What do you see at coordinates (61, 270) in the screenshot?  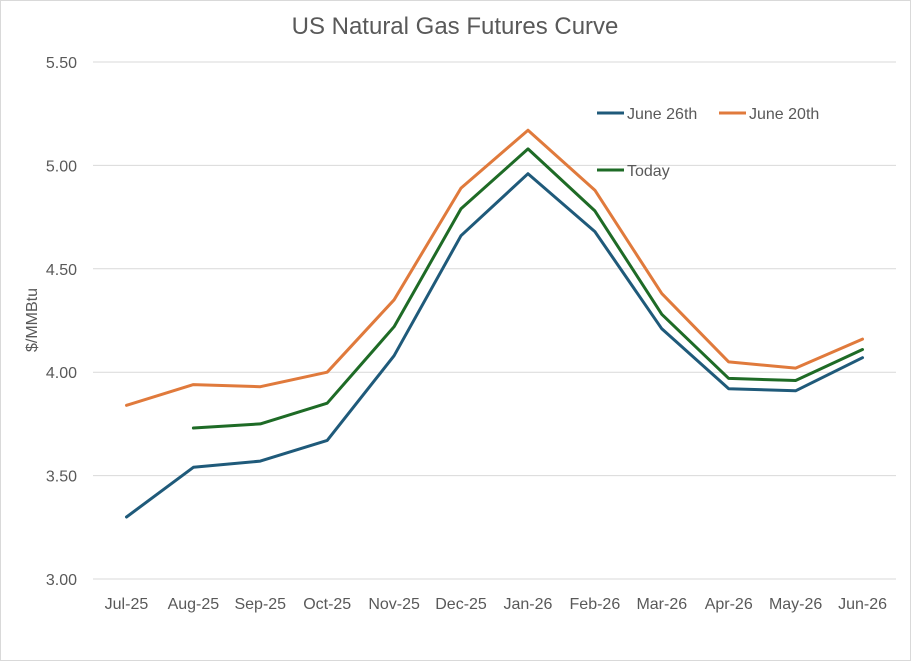 I see `y-tick-label: 4.50` at bounding box center [61, 270].